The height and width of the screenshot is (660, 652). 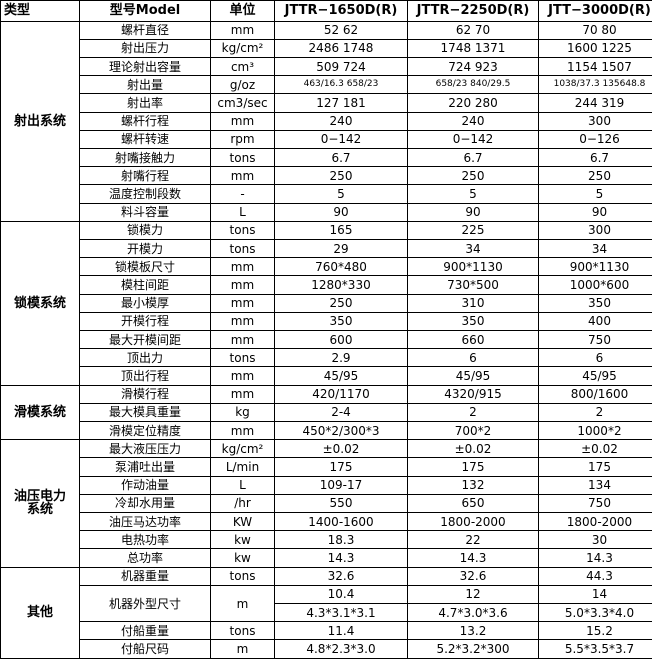 I want to click on value-cell: 760*480, so click(x=341, y=267).